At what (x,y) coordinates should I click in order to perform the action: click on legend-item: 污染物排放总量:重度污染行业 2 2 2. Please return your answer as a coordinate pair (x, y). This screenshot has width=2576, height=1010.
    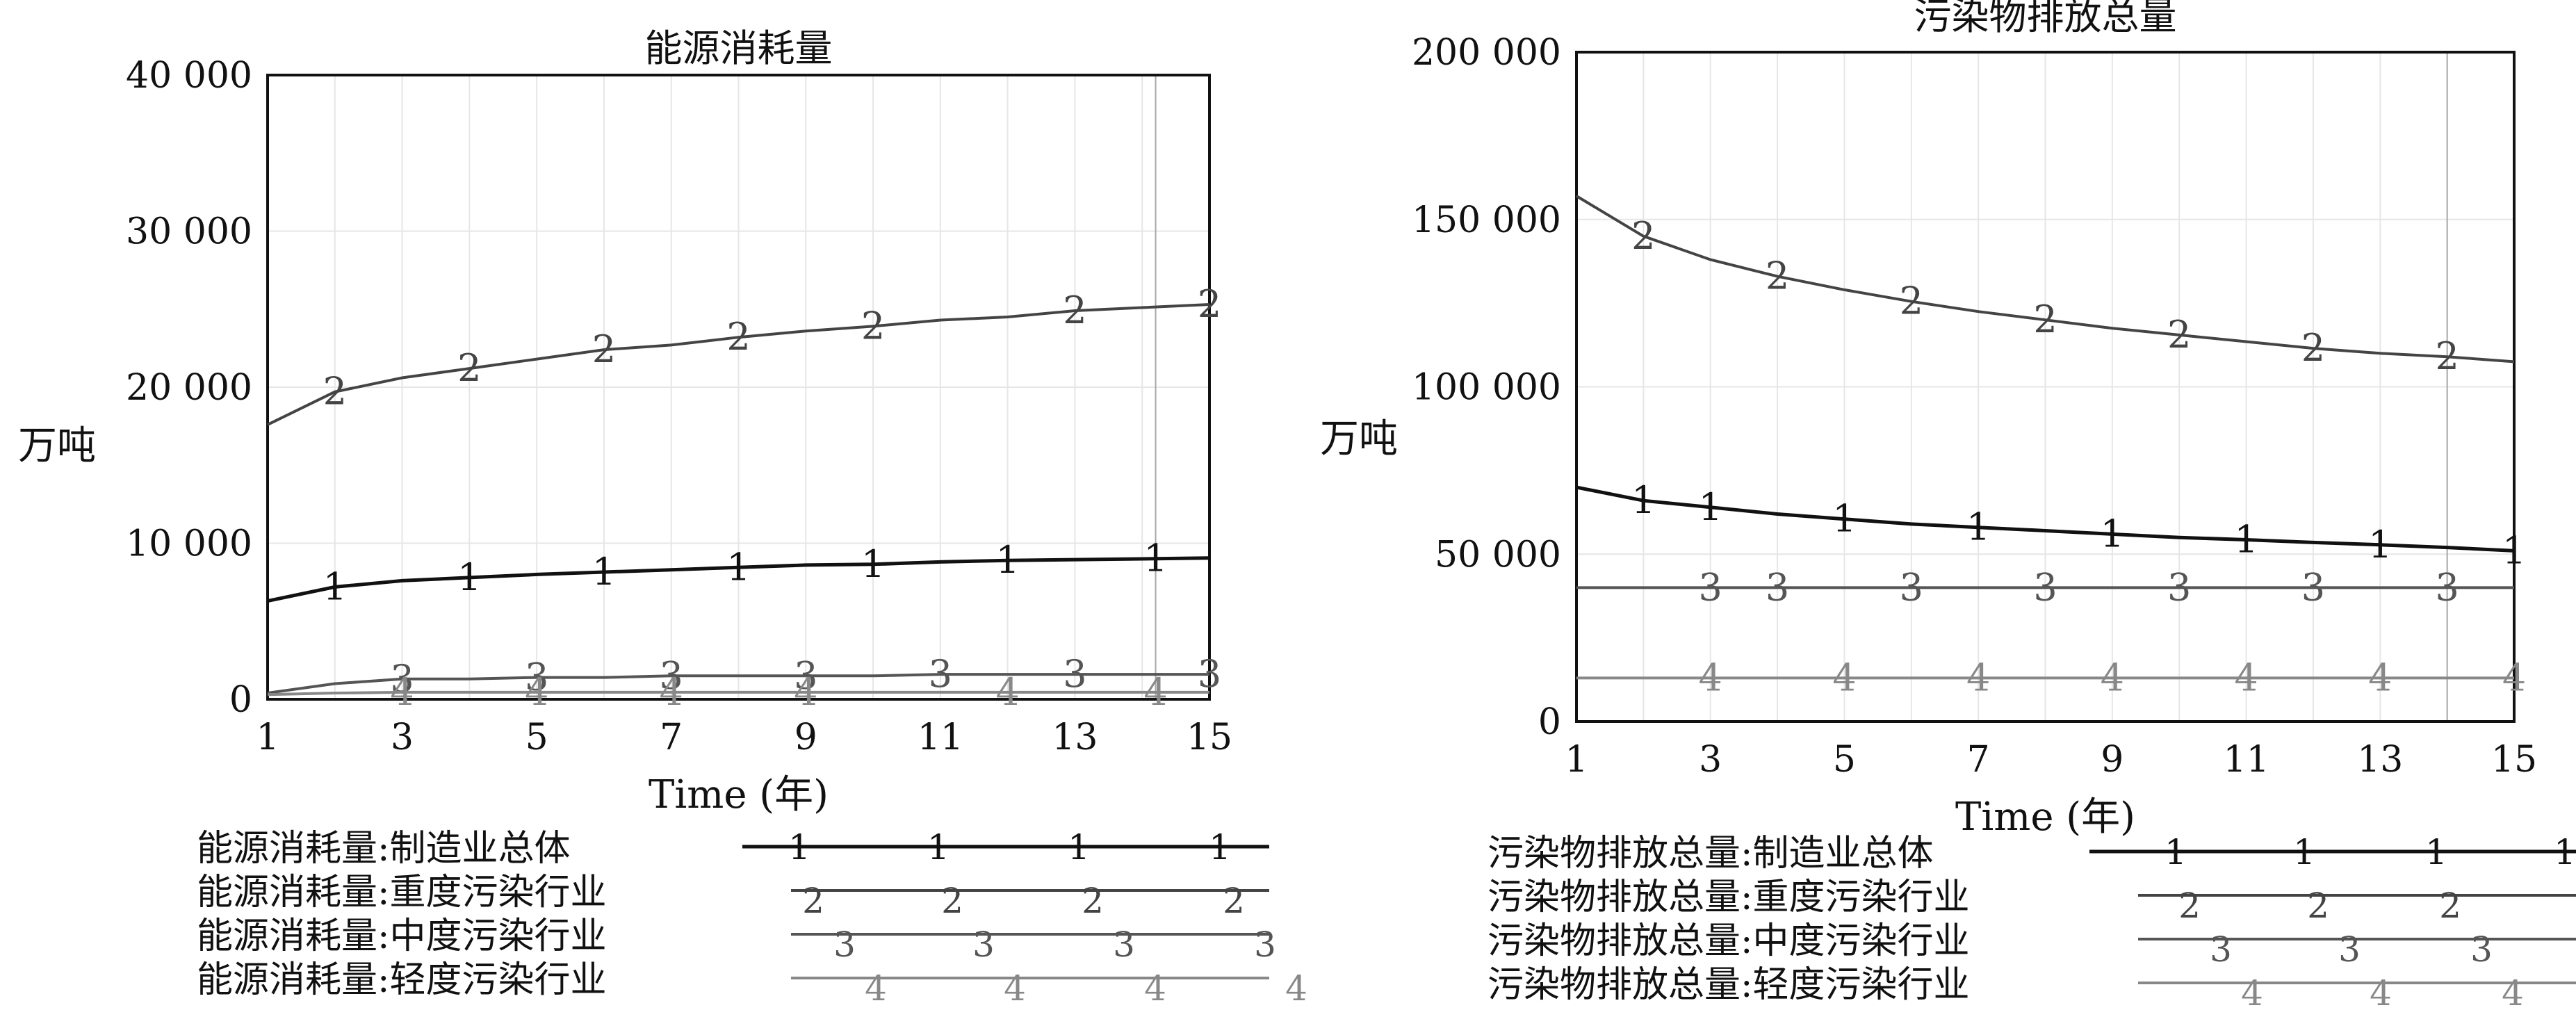
    Looking at the image, I should click on (2031, 901).